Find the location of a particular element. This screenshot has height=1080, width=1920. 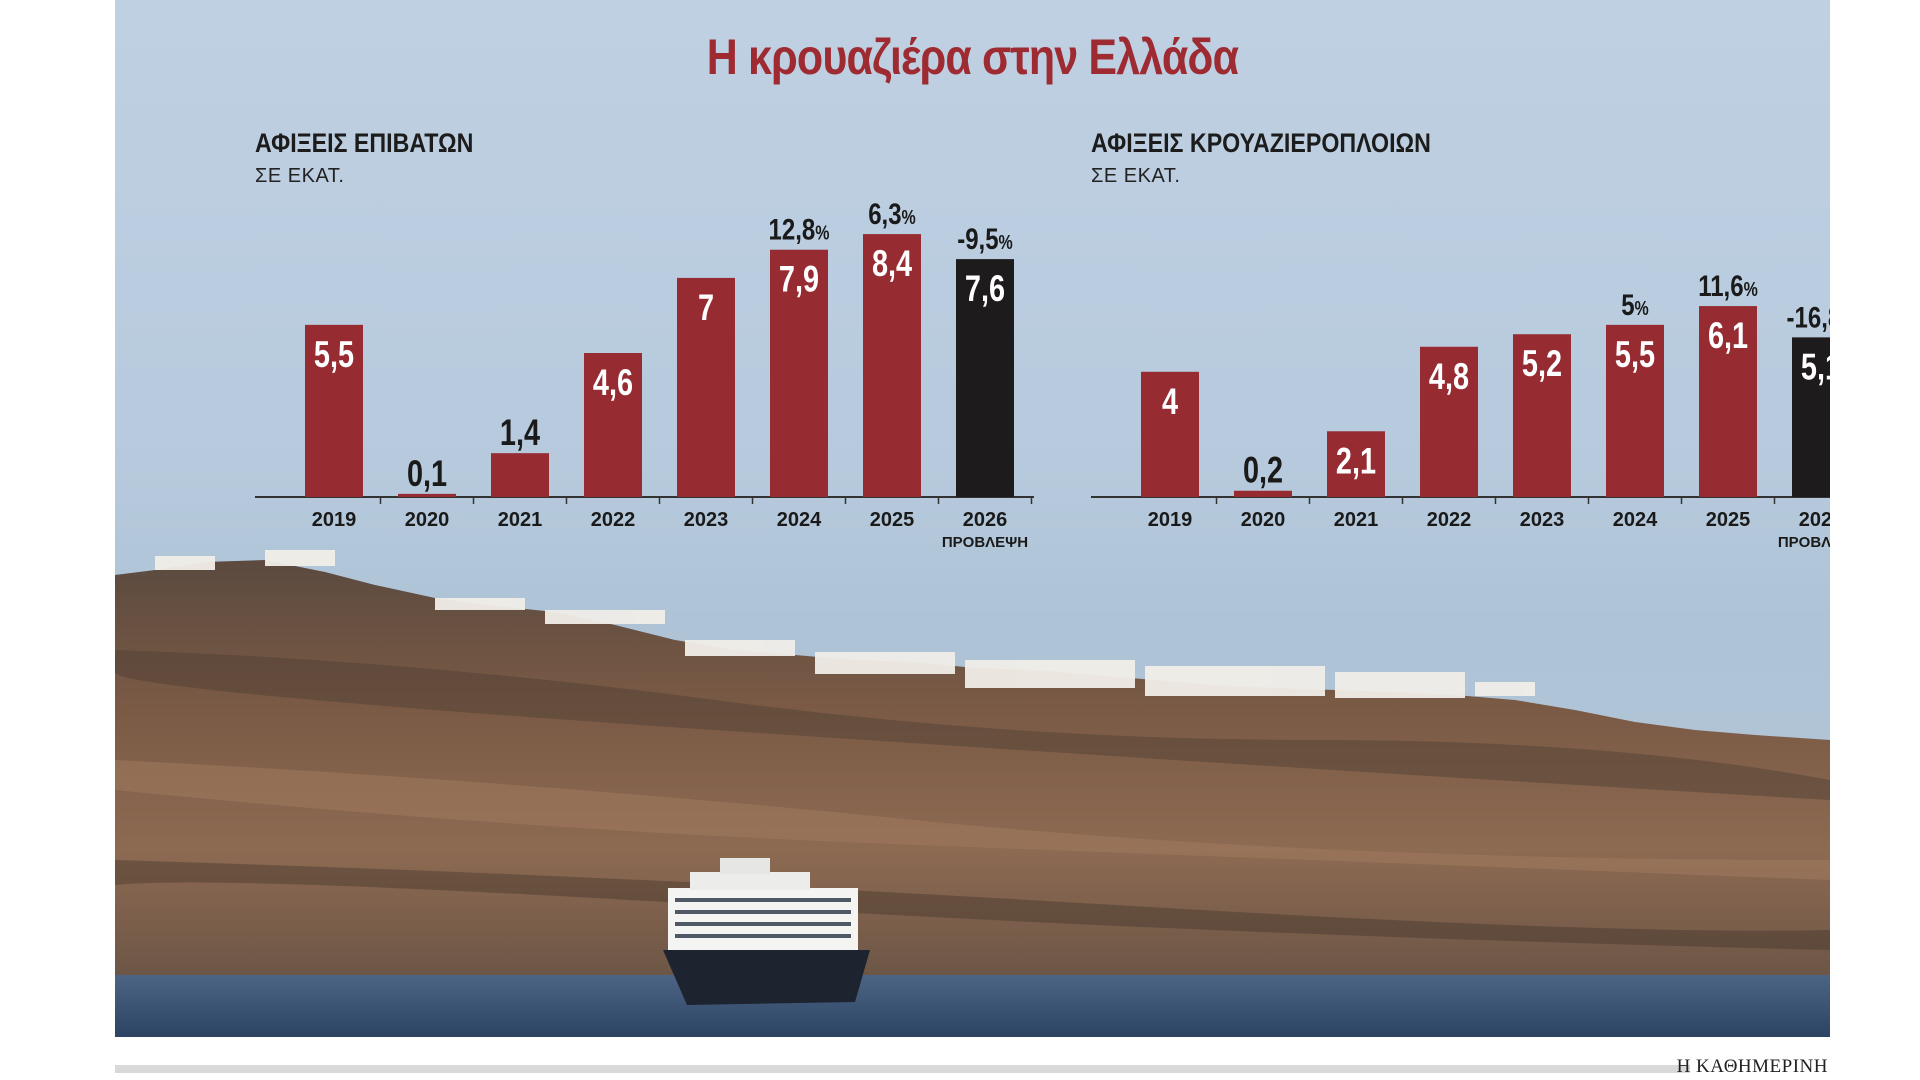

change-label: 5% is located at coordinates (1635, 304).